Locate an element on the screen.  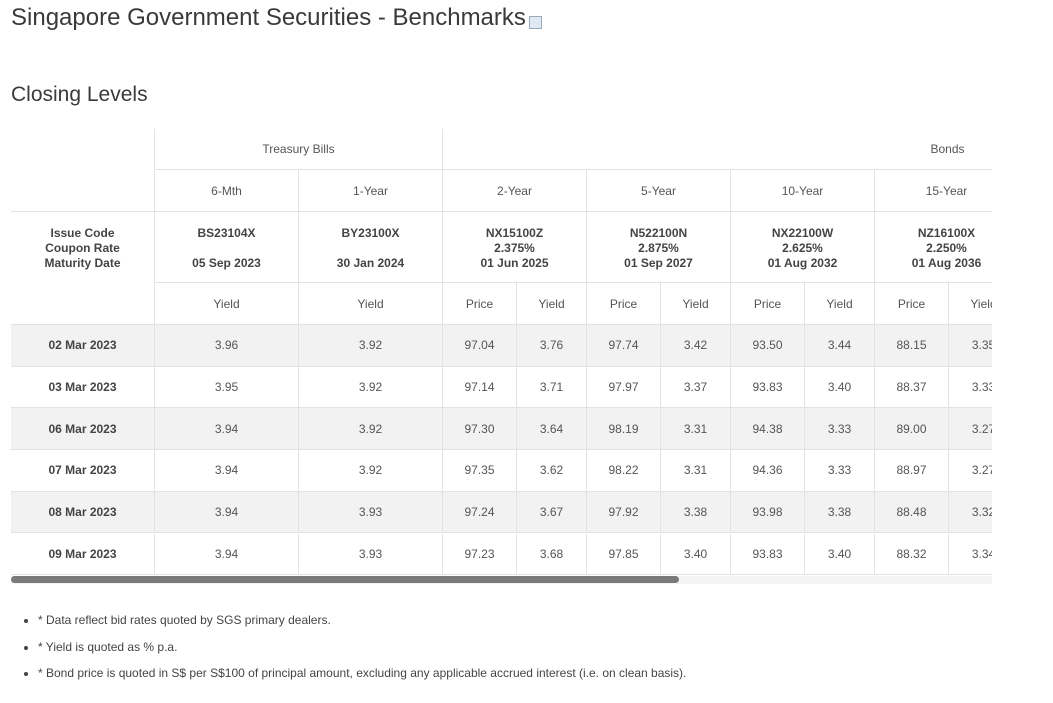
tenor-header: 5-Year is located at coordinates (659, 191).